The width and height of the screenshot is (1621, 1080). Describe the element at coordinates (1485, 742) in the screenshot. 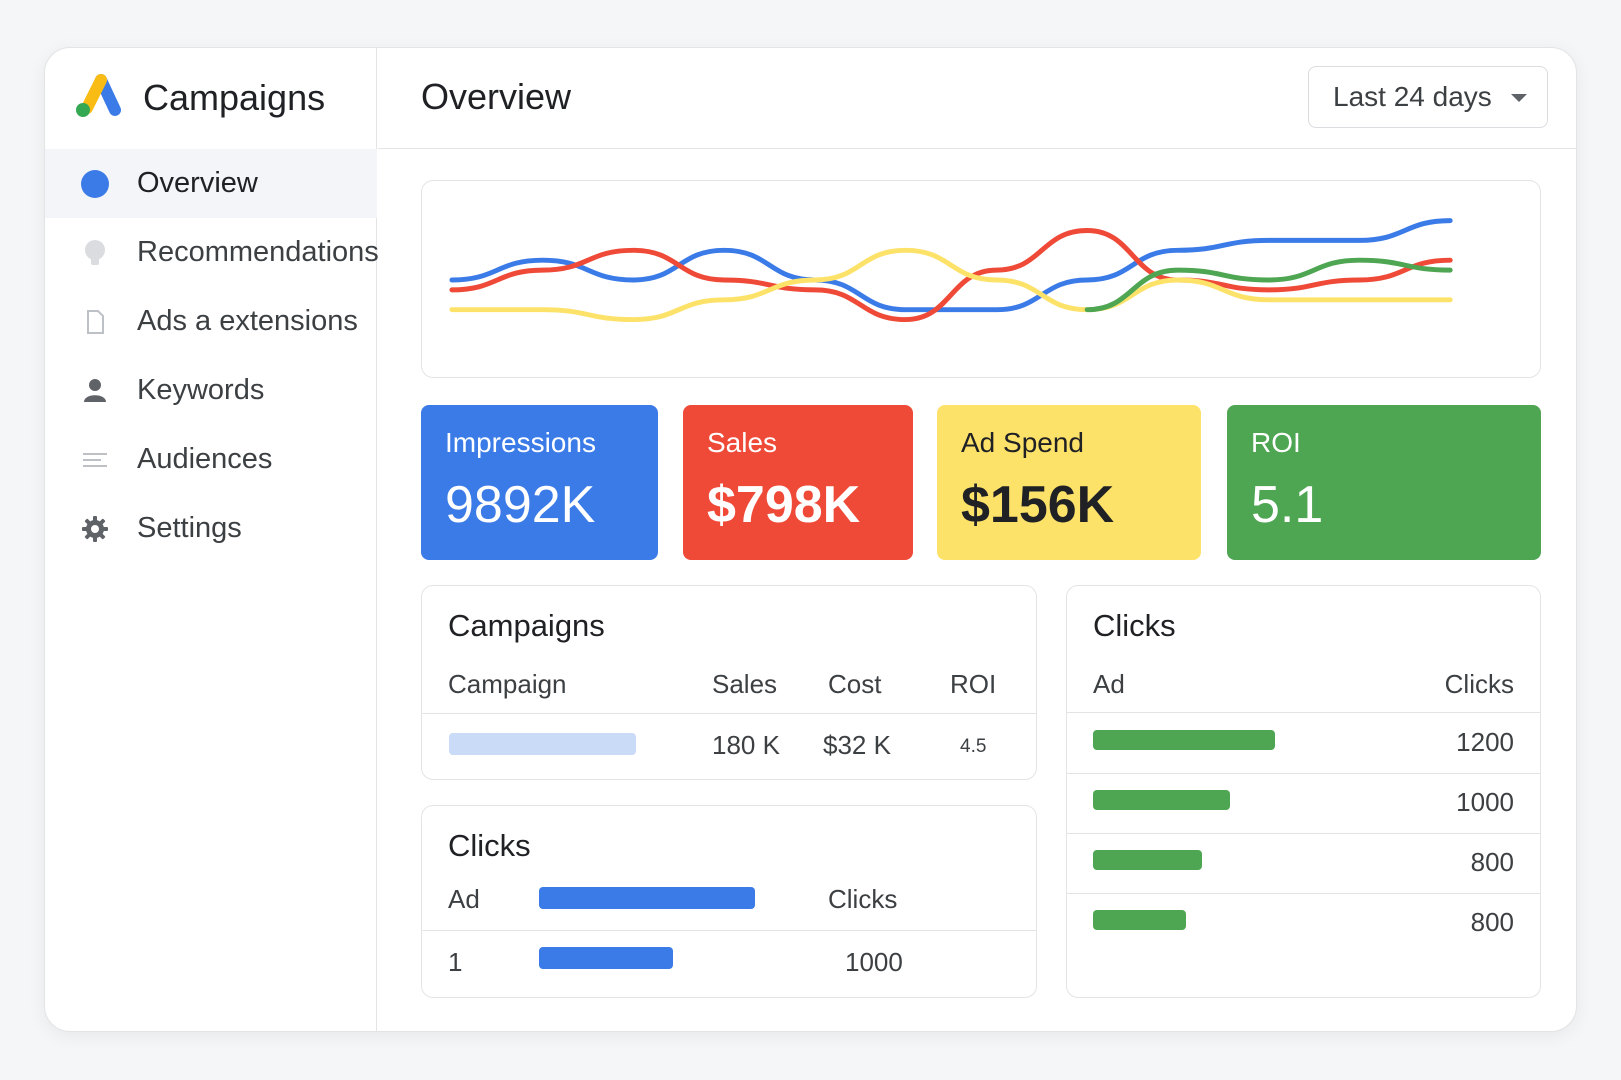

I see `cell-clicks: 1200` at that location.